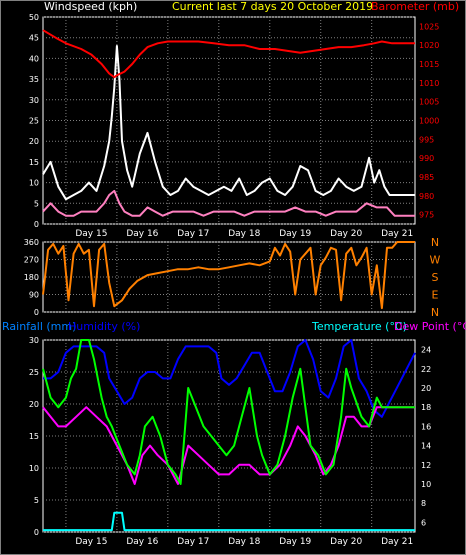  Describe the element at coordinates (39, 326) in the screenshot. I see `rainfall-axis-title: Rainfall (mm)` at that location.